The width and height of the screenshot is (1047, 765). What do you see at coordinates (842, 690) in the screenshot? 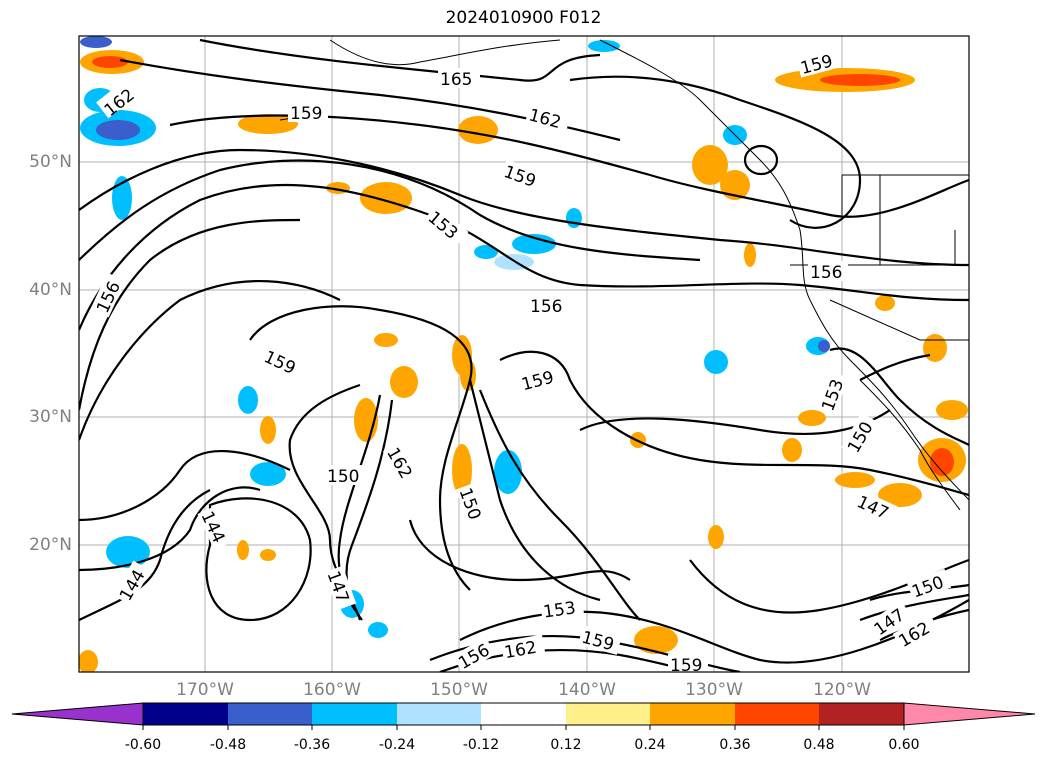
I see `lon-label: 120°W` at bounding box center [842, 690].